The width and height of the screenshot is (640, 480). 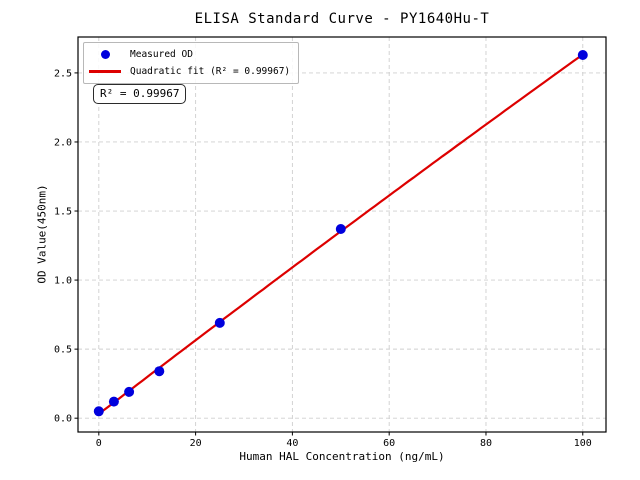 I want to click on r-squared-annotation: R² = 0.99967, so click(x=140, y=94).